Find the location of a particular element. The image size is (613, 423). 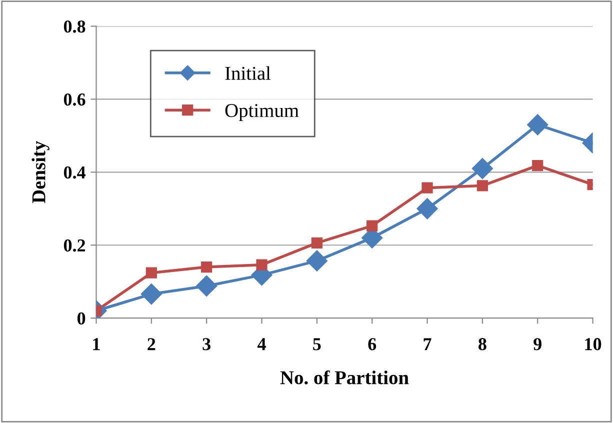

x-tick-label: 7 is located at coordinates (428, 344).